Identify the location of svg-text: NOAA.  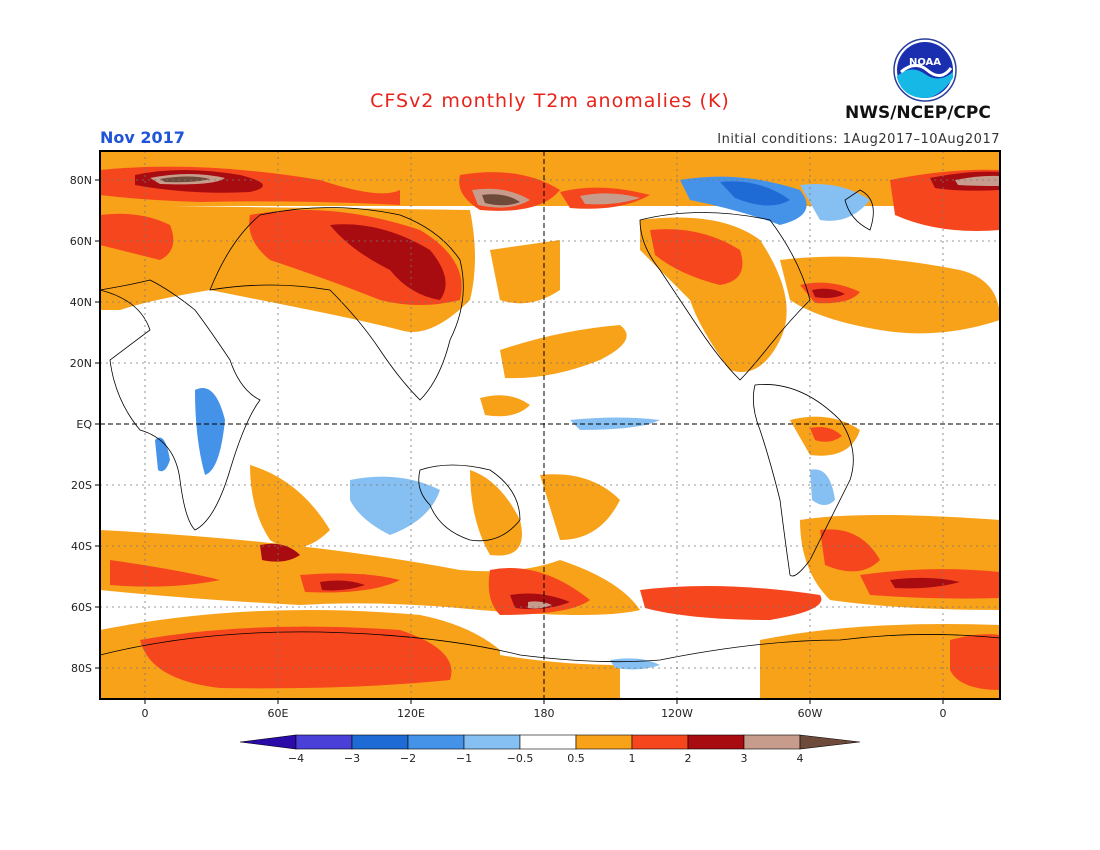
(925, 62).